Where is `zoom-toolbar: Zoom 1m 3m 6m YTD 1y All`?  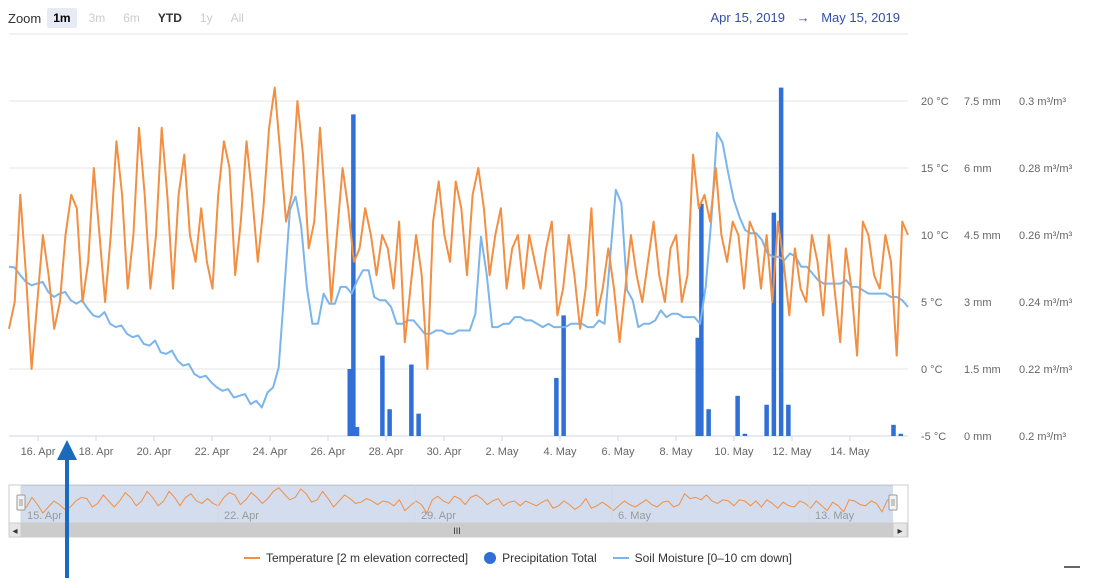 zoom-toolbar: Zoom 1m 3m 6m YTD 1y All is located at coordinates (132, 18).